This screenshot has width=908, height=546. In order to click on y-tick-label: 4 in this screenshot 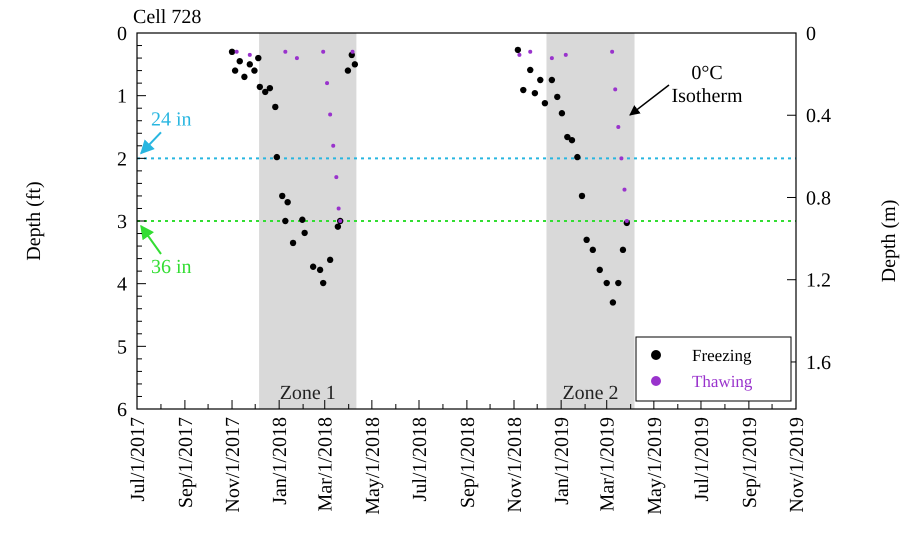, I will do `click(122, 285)`.